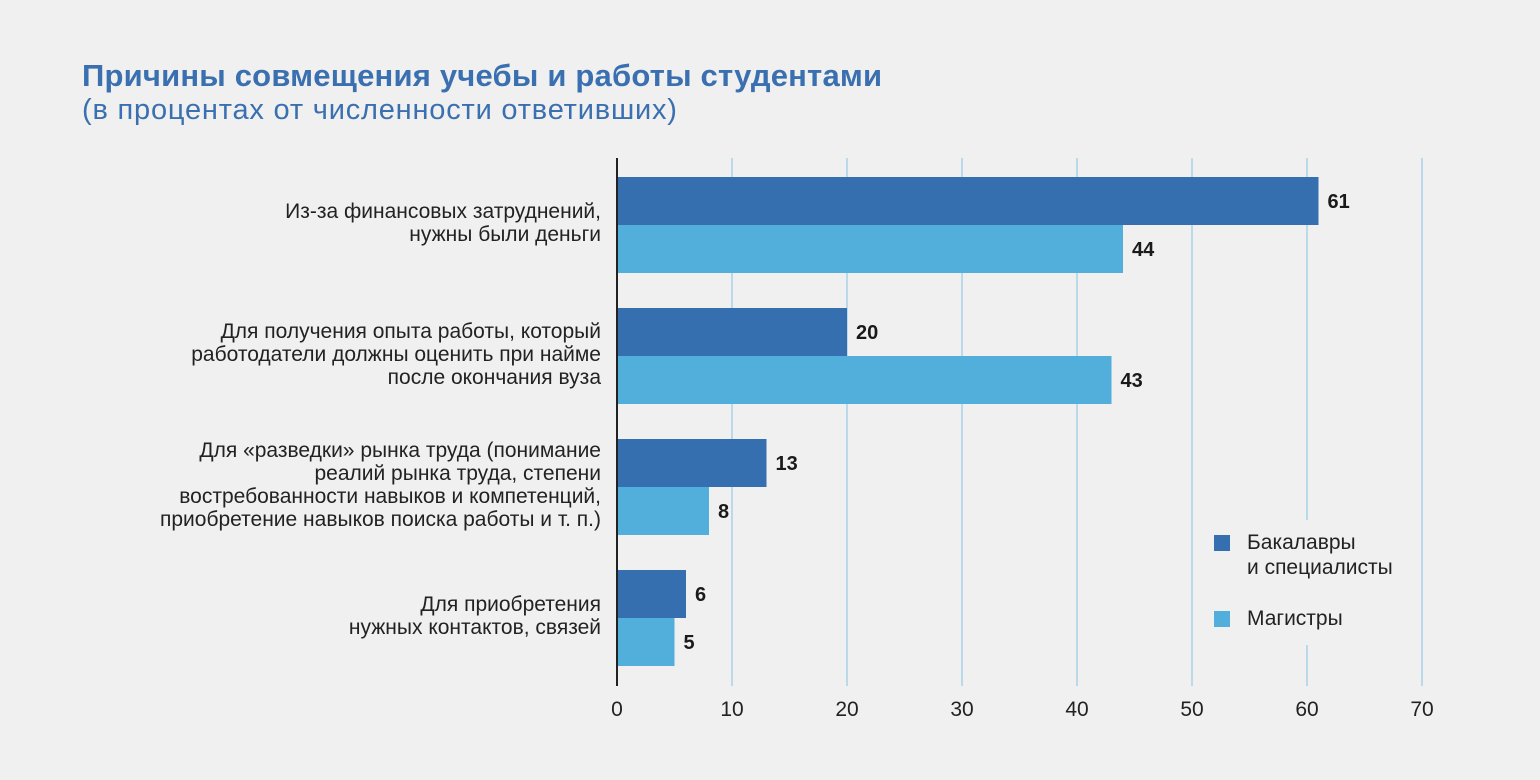  What do you see at coordinates (1191, 709) in the screenshot?
I see `x-tick-label-50: 50` at bounding box center [1191, 709].